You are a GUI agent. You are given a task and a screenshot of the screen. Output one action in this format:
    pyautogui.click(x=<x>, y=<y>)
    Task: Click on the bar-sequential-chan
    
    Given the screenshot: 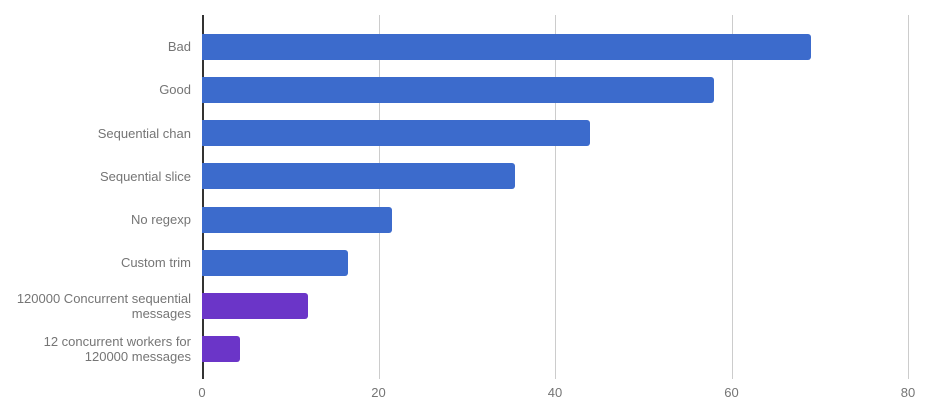 What is the action you would take?
    pyautogui.click(x=396, y=133)
    